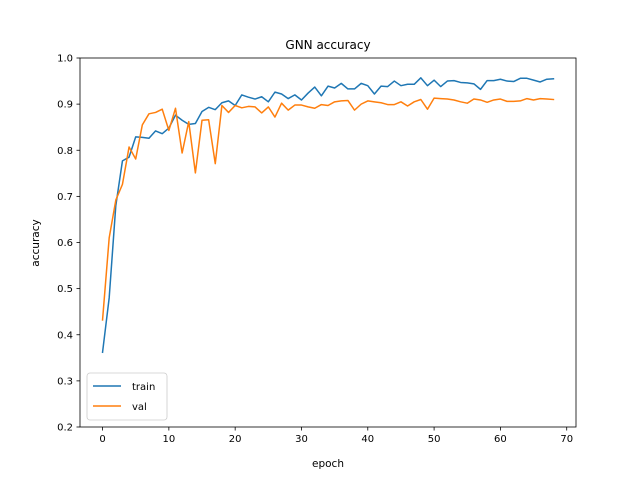 The height and width of the screenshot is (485, 640). What do you see at coordinates (168, 439) in the screenshot?
I see `x-tick-label: 10` at bounding box center [168, 439].